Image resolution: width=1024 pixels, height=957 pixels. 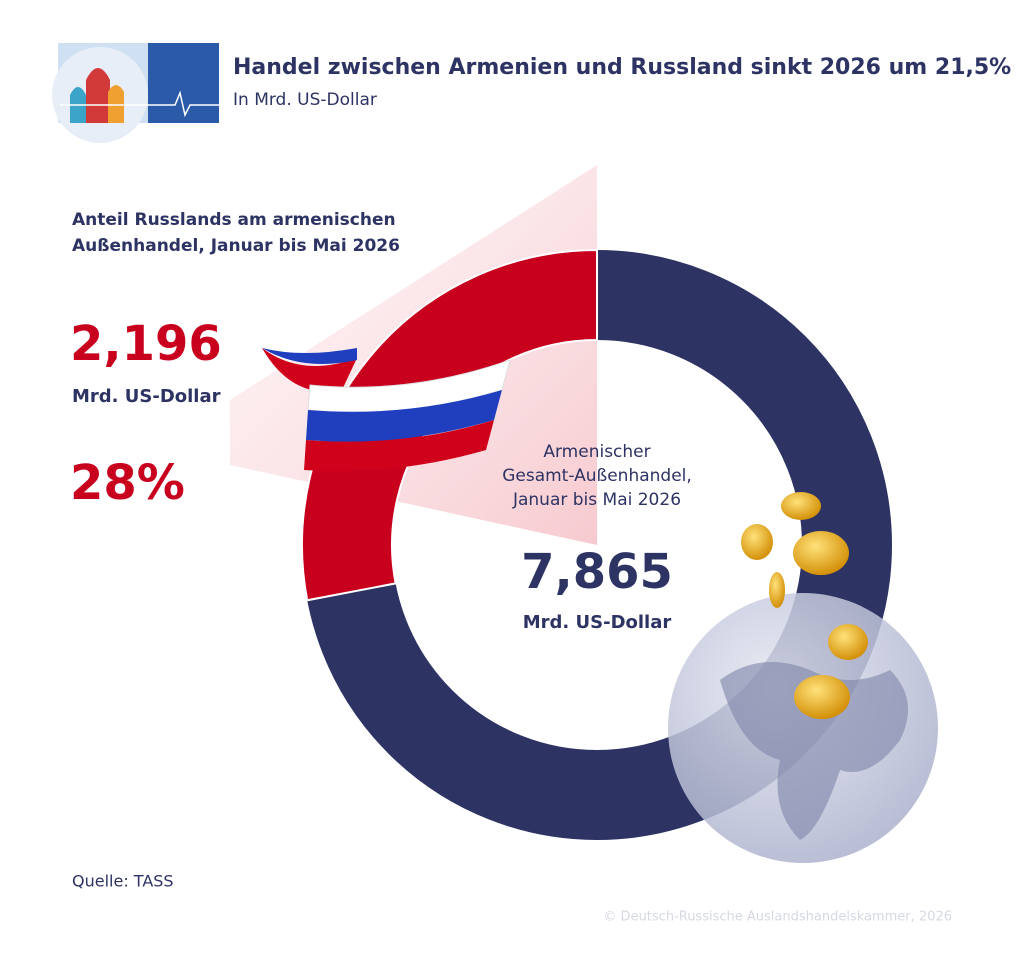 I want to click on source: Quelle: TASS, so click(x=123, y=881).